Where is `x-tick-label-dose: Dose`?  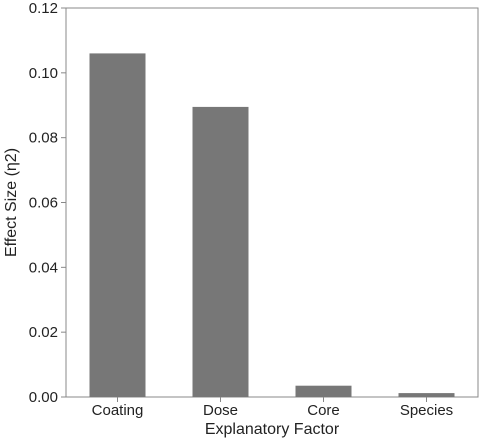
x-tick-label-dose: Dose is located at coordinates (220, 410).